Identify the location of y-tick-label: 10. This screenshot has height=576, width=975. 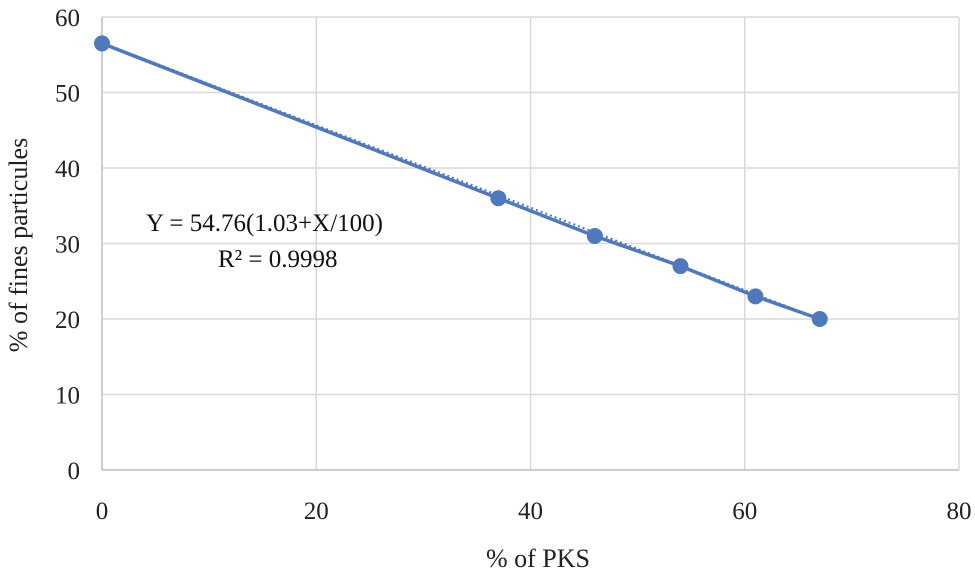
(67, 396).